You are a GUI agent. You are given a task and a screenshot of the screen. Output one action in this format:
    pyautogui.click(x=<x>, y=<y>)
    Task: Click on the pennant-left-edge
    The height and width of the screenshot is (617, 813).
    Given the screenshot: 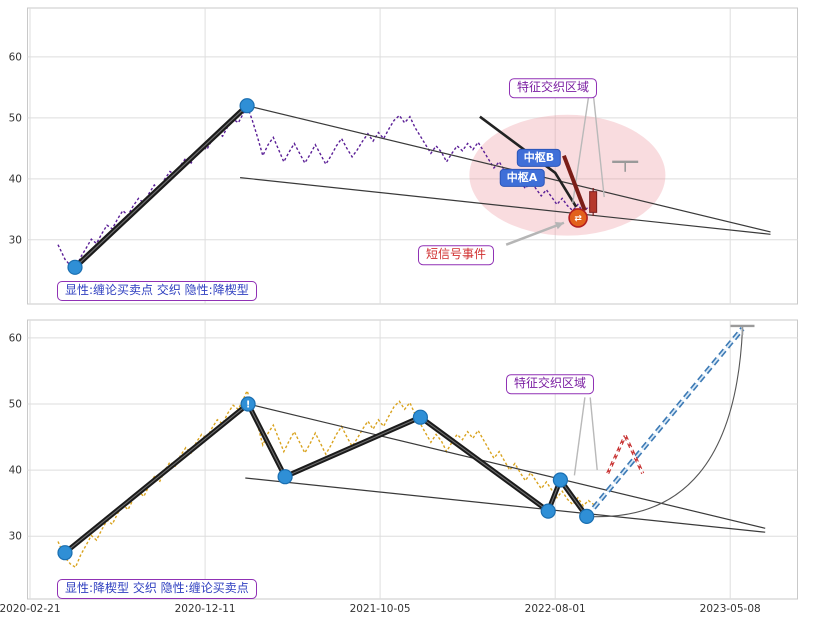 What is the action you would take?
    pyautogui.click(x=579, y=436)
    